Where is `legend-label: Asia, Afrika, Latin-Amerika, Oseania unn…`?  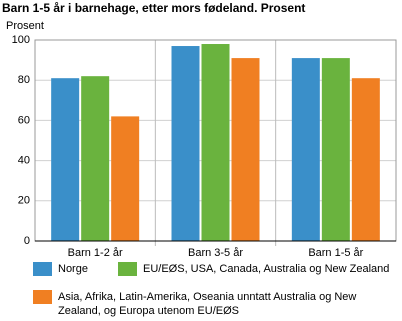
legend-label: Asia, Afrika, Latin-Amerika, Oseania unn… is located at coordinates (207, 304).